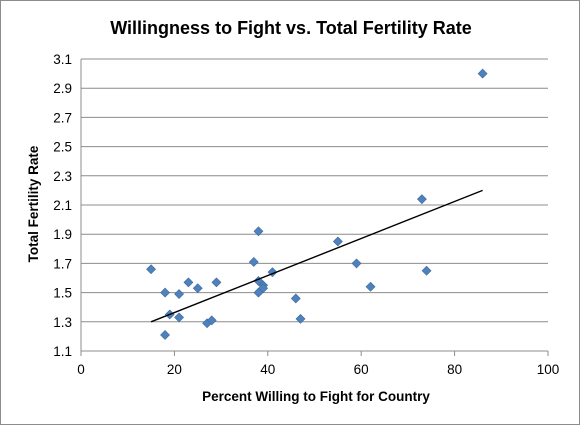  What do you see at coordinates (174, 369) in the screenshot?
I see `x-tick-label: 20` at bounding box center [174, 369].